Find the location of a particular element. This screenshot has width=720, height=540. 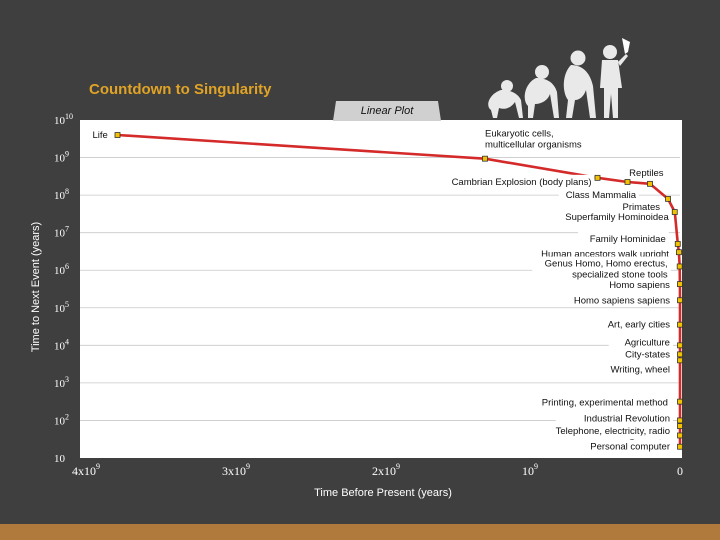

x-tick-label: 3x10⁹ is located at coordinates (236, 470).